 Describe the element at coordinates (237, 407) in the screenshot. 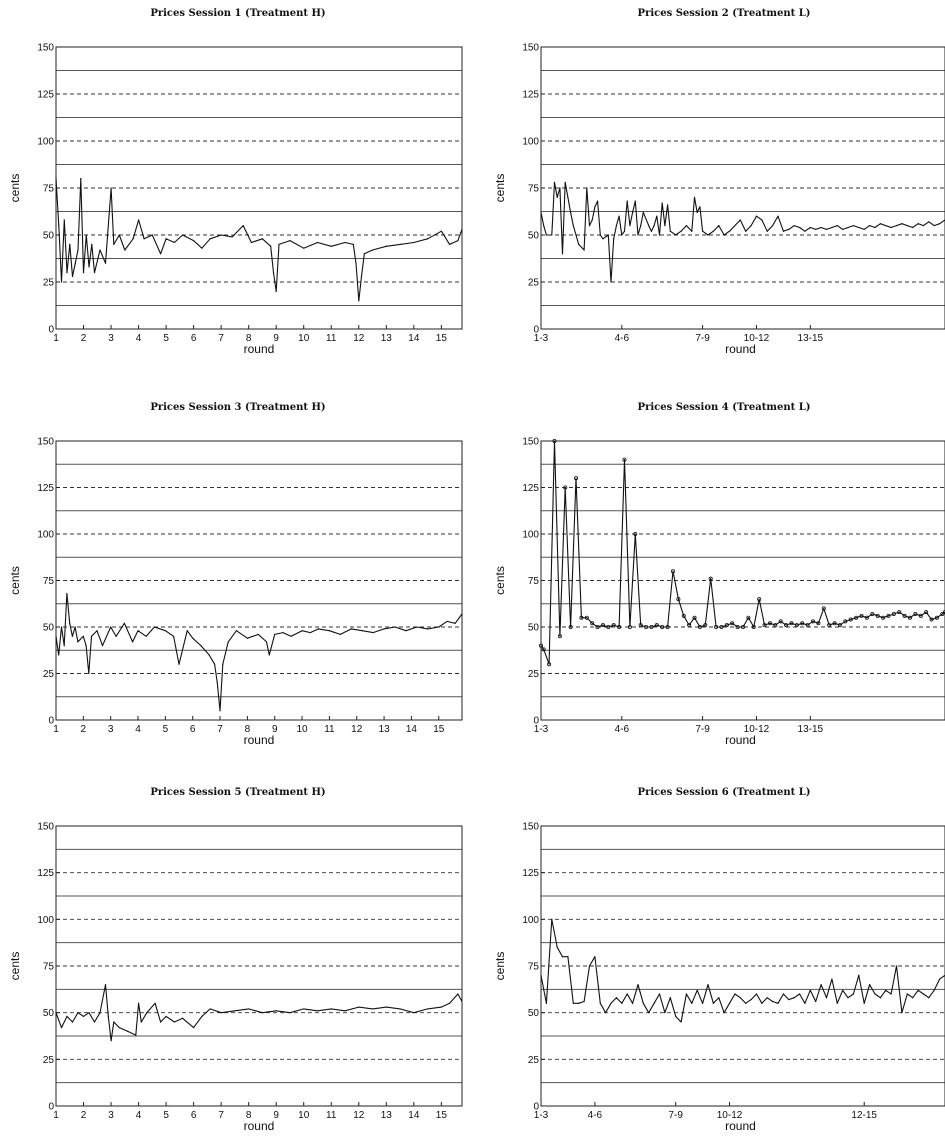

I see `chart-3-title: Prices Session 3 (Treatment H)` at that location.